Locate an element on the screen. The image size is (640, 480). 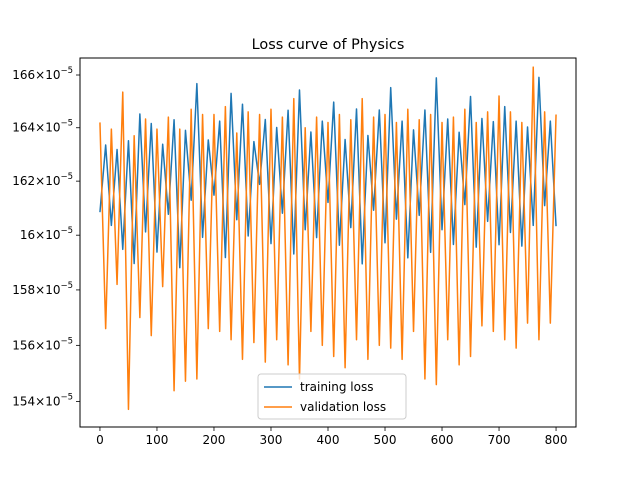
y-tick-mantissa: 166 is located at coordinates (23, 75).